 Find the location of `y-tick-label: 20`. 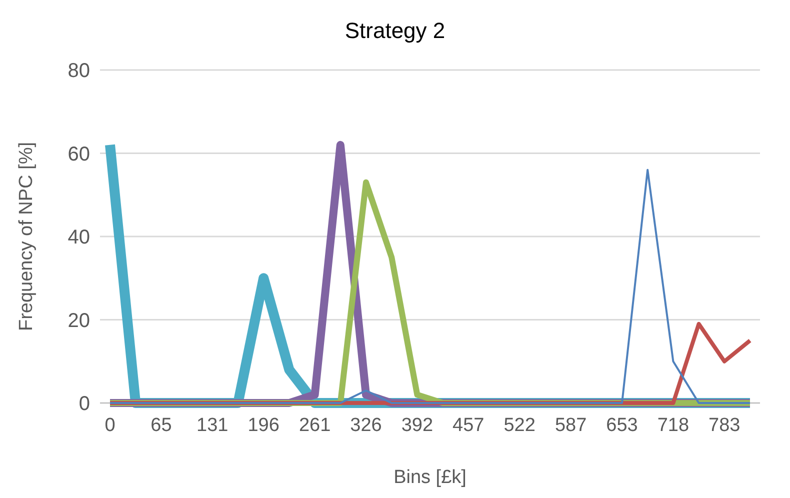

y-tick-label: 20 is located at coordinates (79, 321).